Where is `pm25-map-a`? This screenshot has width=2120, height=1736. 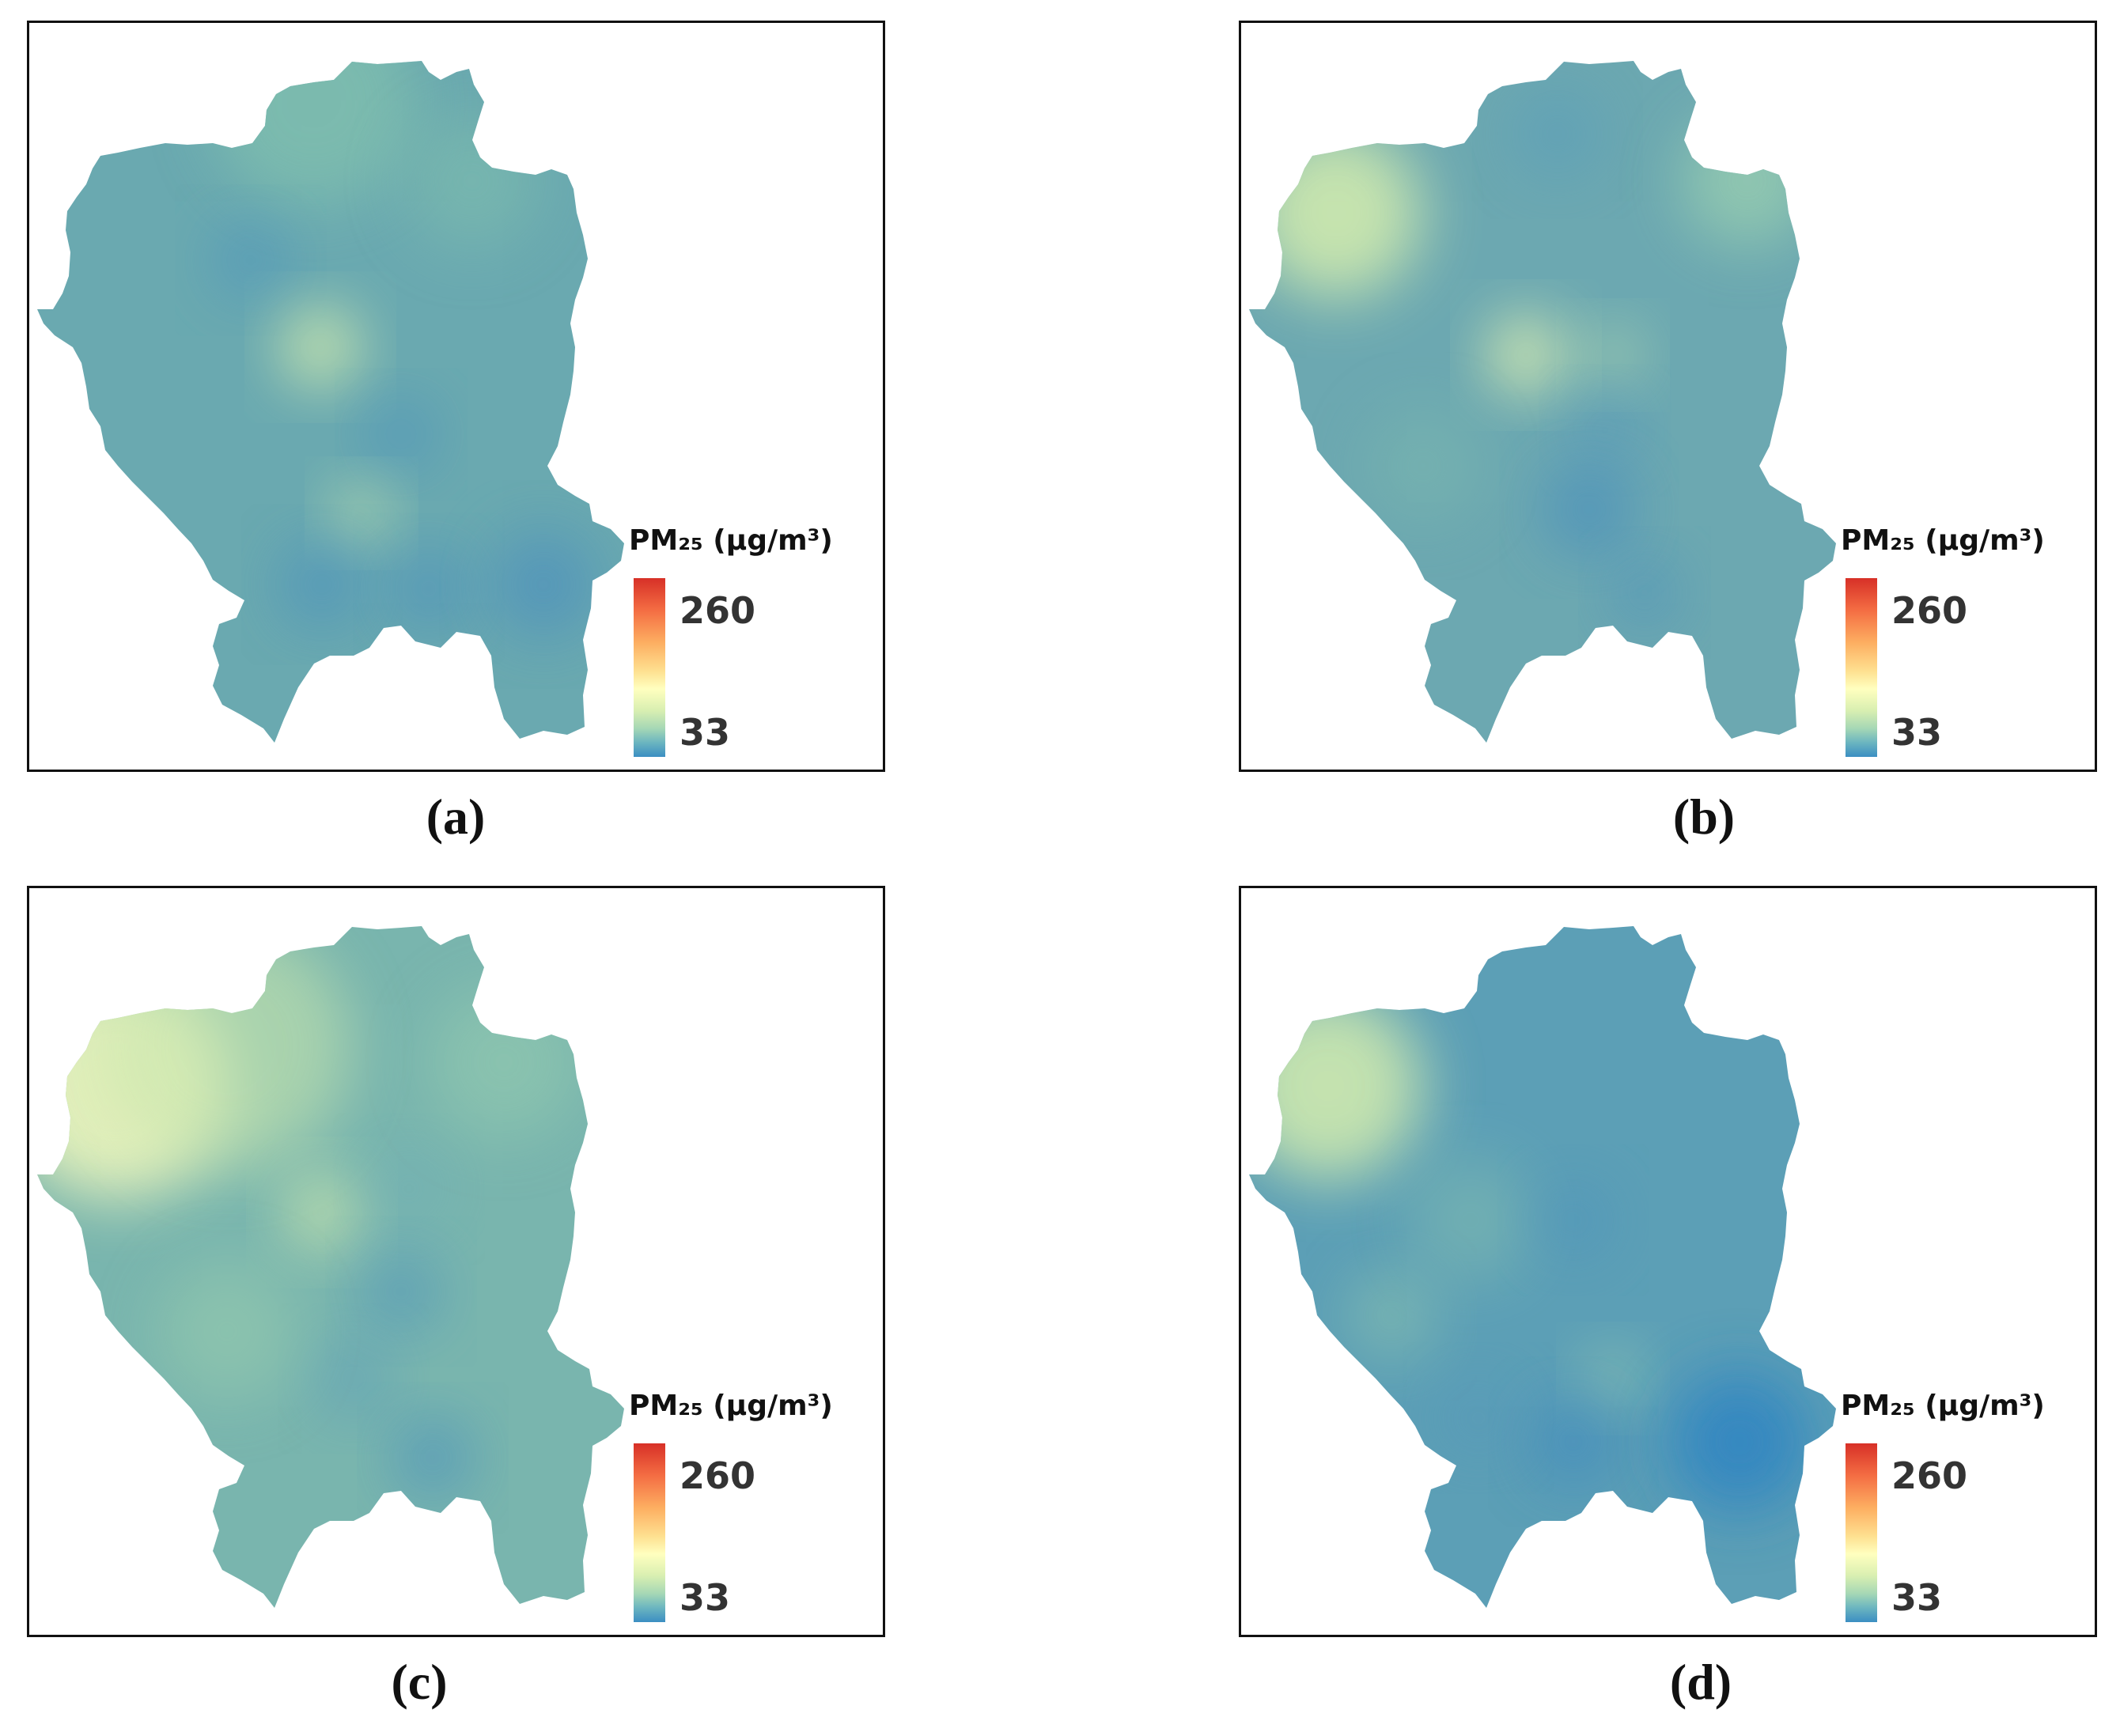
pm25-map-a is located at coordinates (330, 402).